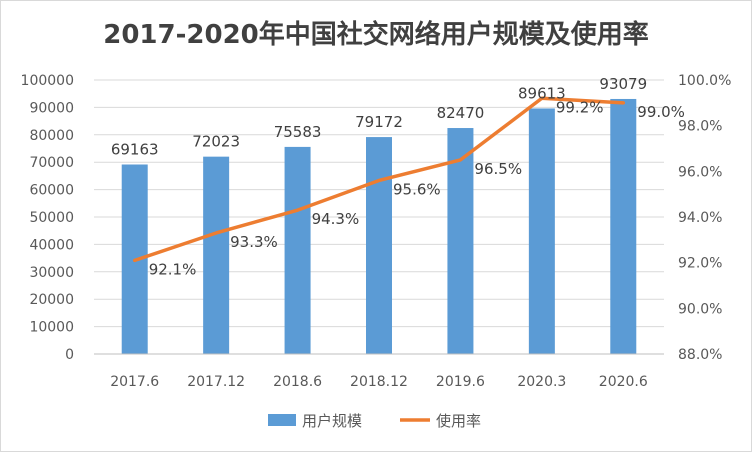 The width and height of the screenshot is (752, 452). What do you see at coordinates (51, 218) in the screenshot?
I see `y-left-tick-label: 50000` at bounding box center [51, 218].